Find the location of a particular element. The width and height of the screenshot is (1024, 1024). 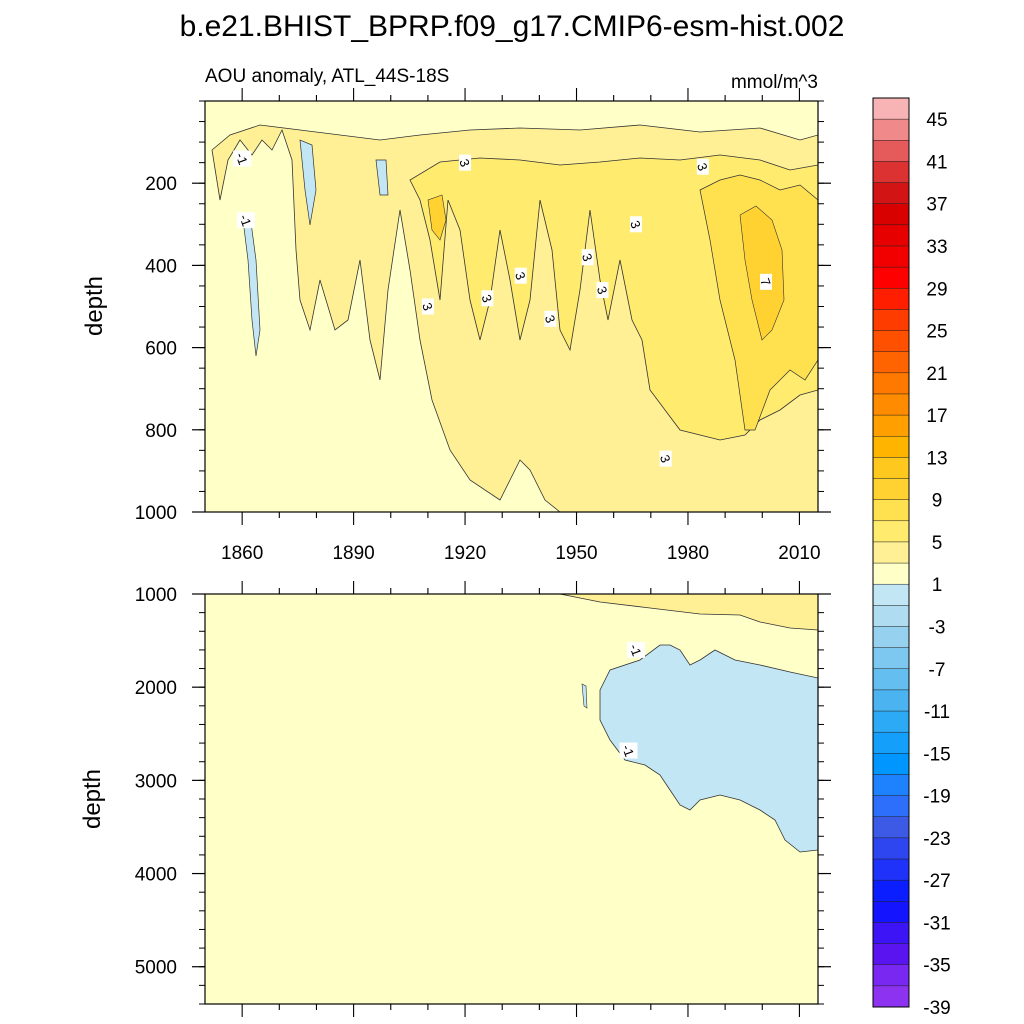

colorbar-label: 33 is located at coordinates (936, 247).